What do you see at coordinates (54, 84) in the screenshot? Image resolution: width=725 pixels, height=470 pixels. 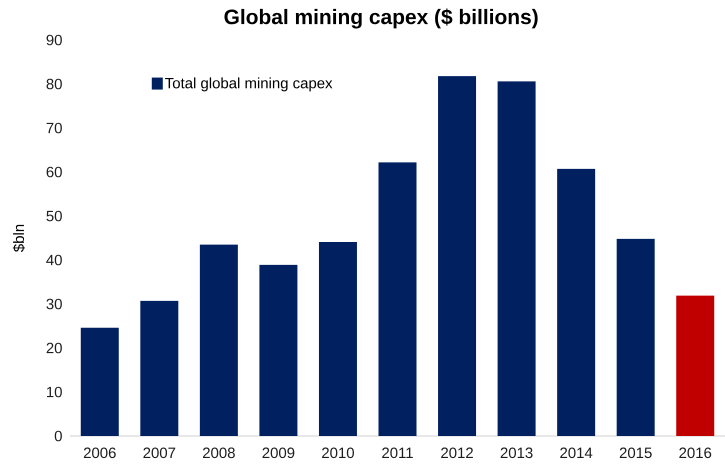 I see `y-tick-label: 80` at bounding box center [54, 84].